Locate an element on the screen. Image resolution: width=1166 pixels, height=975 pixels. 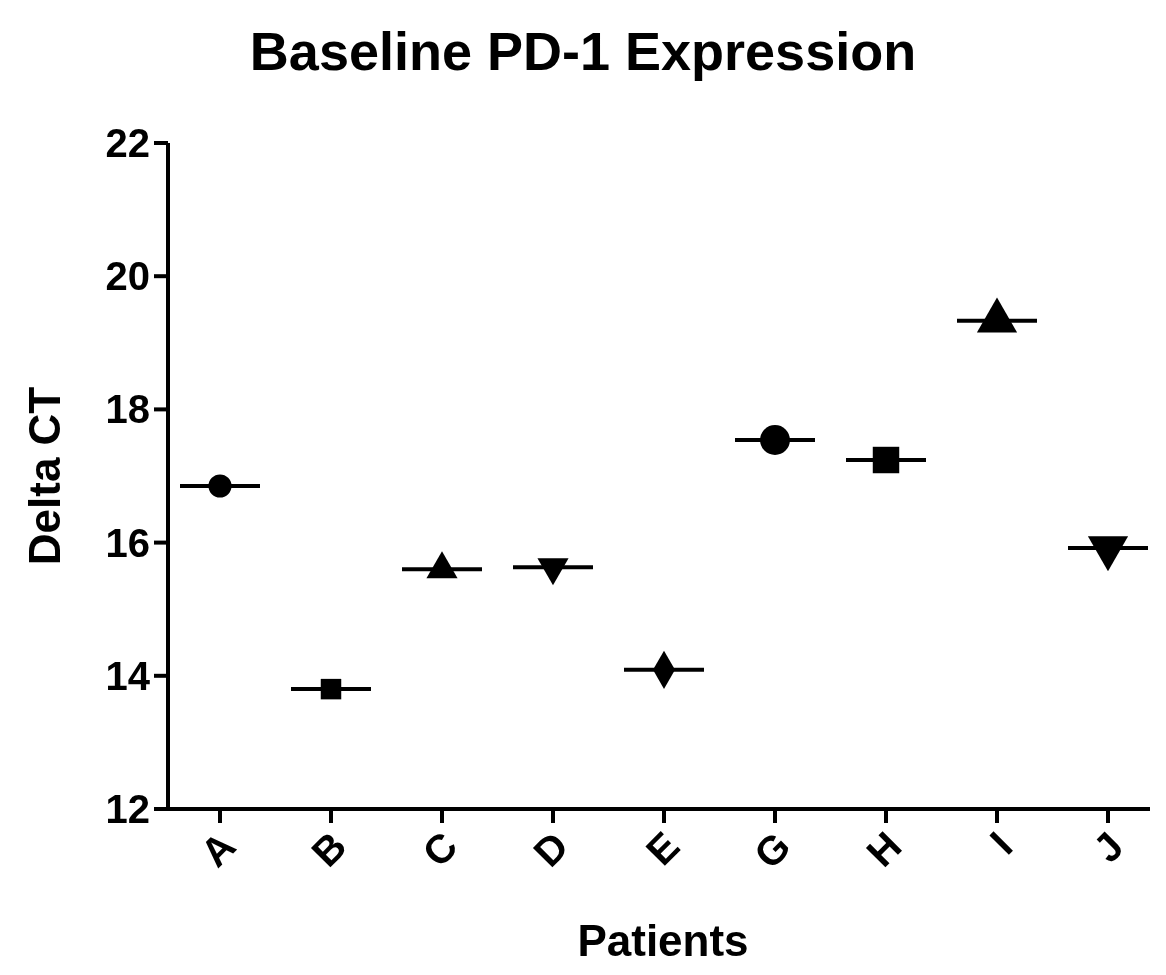
y-tick-label: 18 is located at coordinates (127, 409).